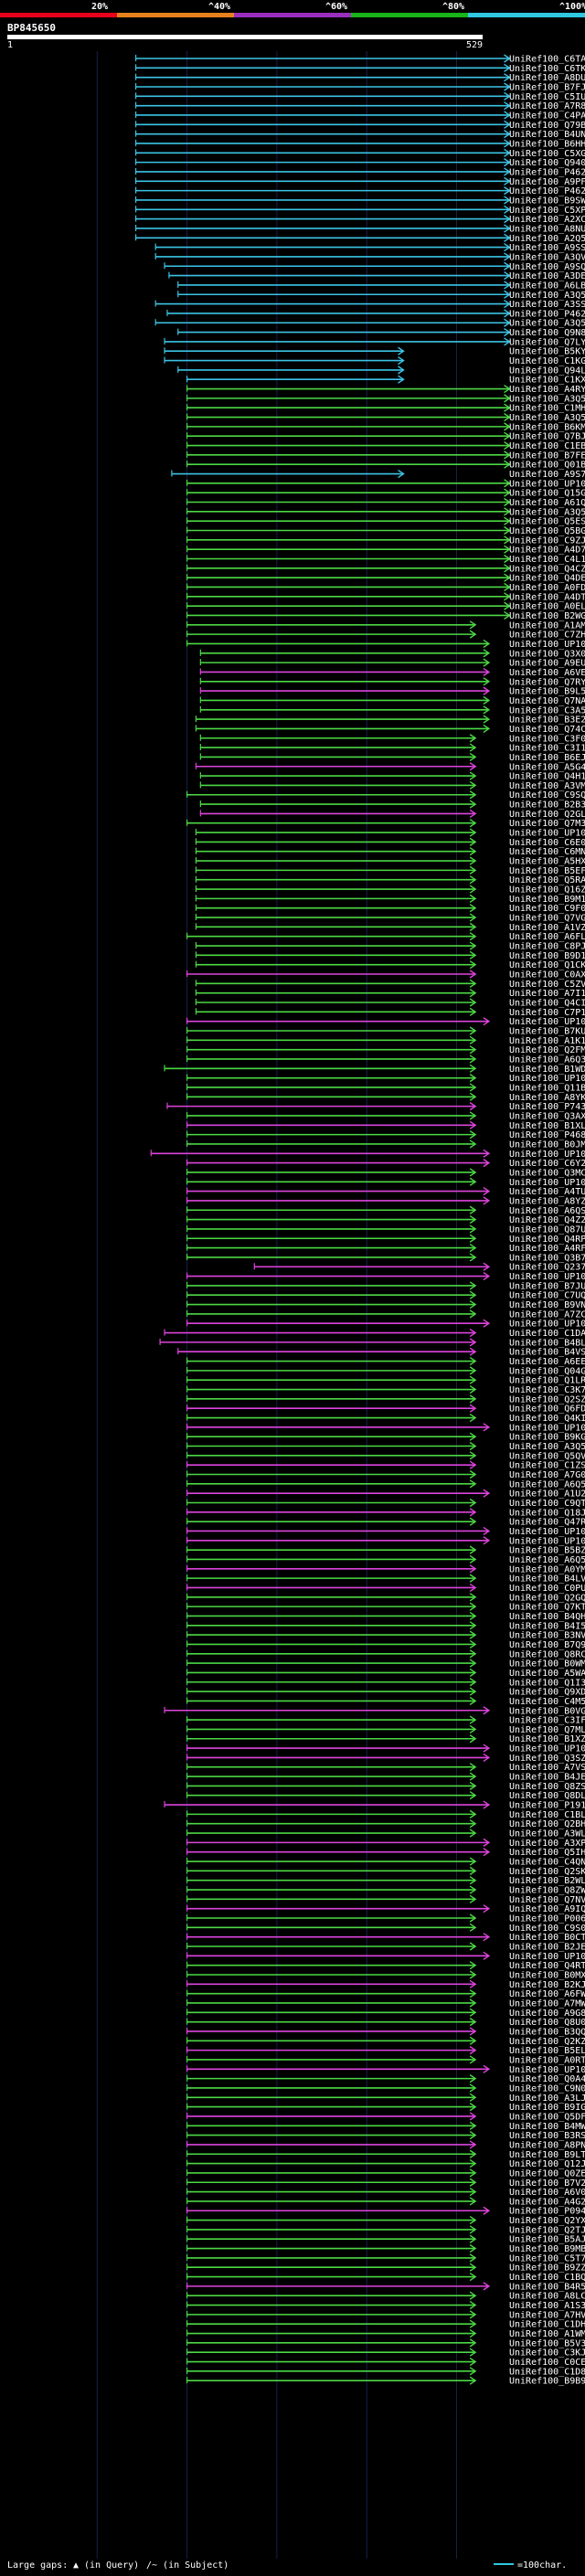 The image size is (585, 2576). Describe the element at coordinates (386, 1834) in the screenshot. I see `hit-row: UniRef100_A3WLN4` at that location.